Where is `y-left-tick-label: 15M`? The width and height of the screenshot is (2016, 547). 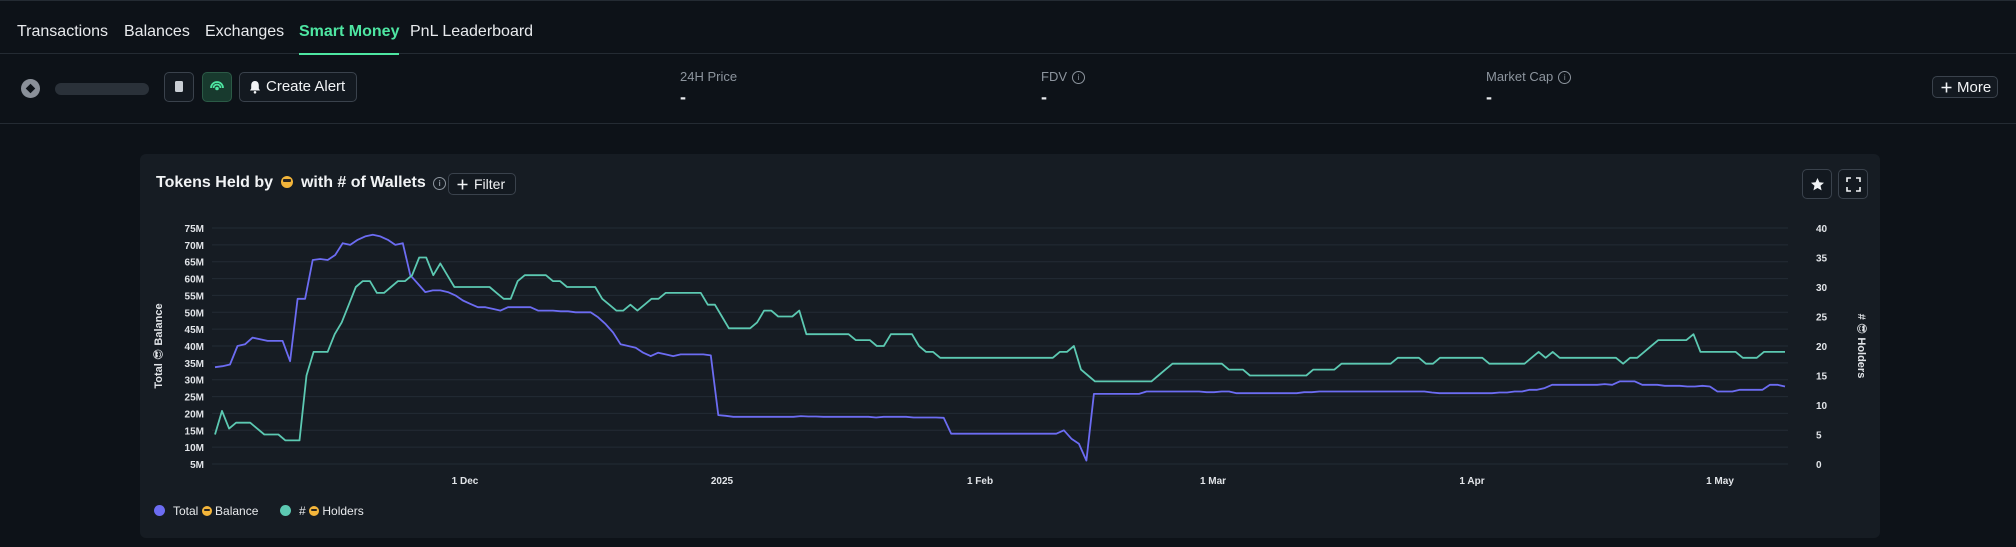
y-left-tick-label: 15M is located at coordinates (194, 431).